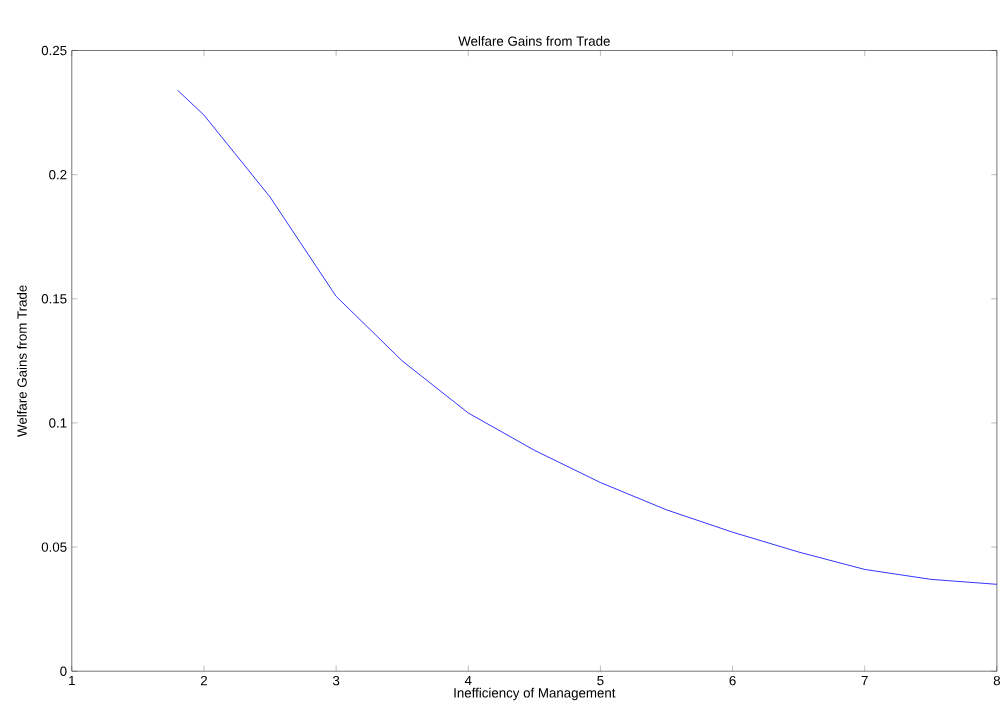  Describe the element at coordinates (22, 361) in the screenshot. I see `y-axis-title: Welfare Gains from Trade` at that location.